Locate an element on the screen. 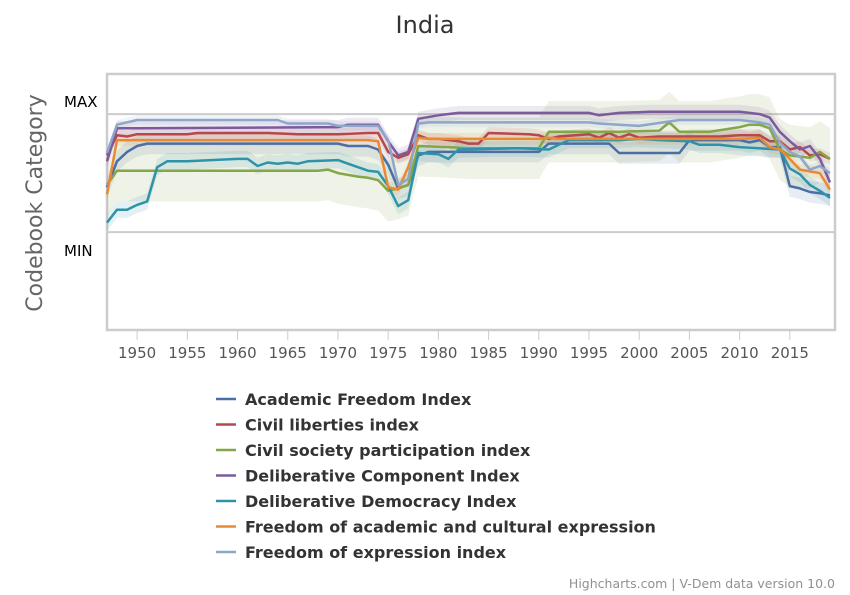 This screenshot has height=595, width=850. legend-label: Freedom of expression index is located at coordinates (376, 552).